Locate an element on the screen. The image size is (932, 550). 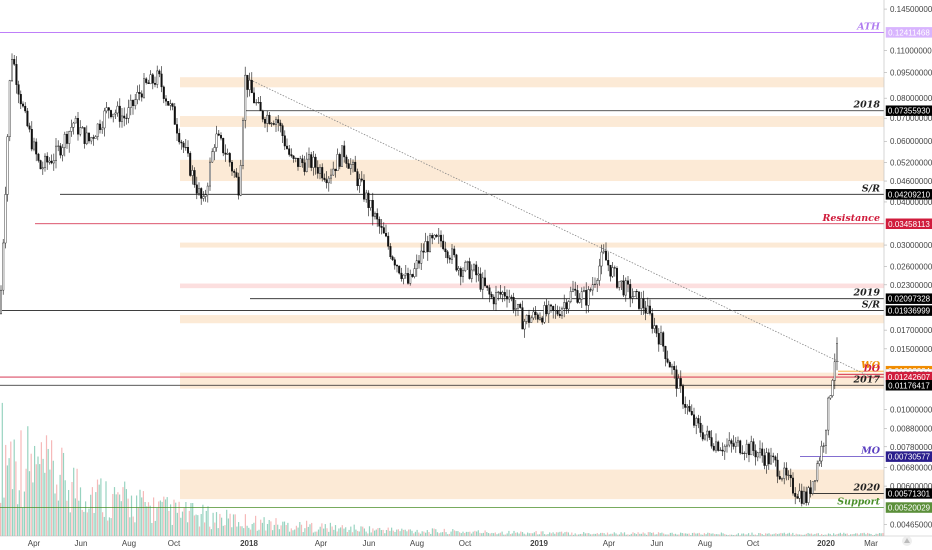
y-tick-label: 0.02600000 is located at coordinates (911, 266).